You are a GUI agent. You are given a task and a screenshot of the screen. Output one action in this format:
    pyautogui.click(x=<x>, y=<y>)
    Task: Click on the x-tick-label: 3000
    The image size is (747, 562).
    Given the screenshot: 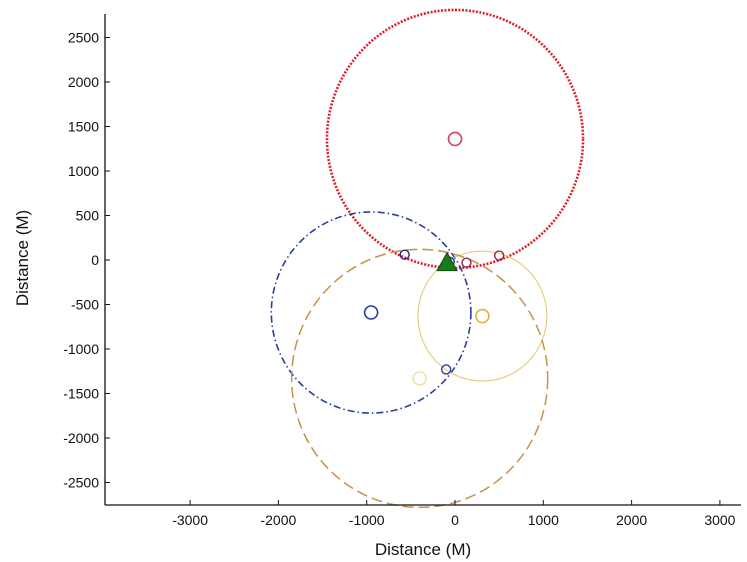 What is the action you would take?
    pyautogui.click(x=719, y=520)
    